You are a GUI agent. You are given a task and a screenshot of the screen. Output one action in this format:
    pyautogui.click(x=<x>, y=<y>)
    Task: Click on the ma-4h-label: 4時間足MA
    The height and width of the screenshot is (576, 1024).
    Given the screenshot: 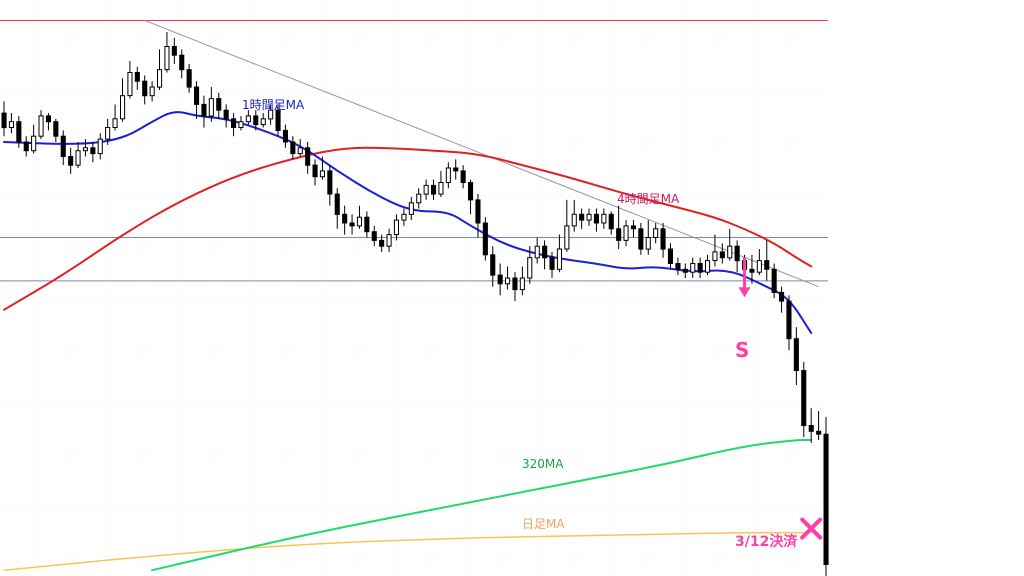 What is the action you would take?
    pyautogui.click(x=648, y=199)
    